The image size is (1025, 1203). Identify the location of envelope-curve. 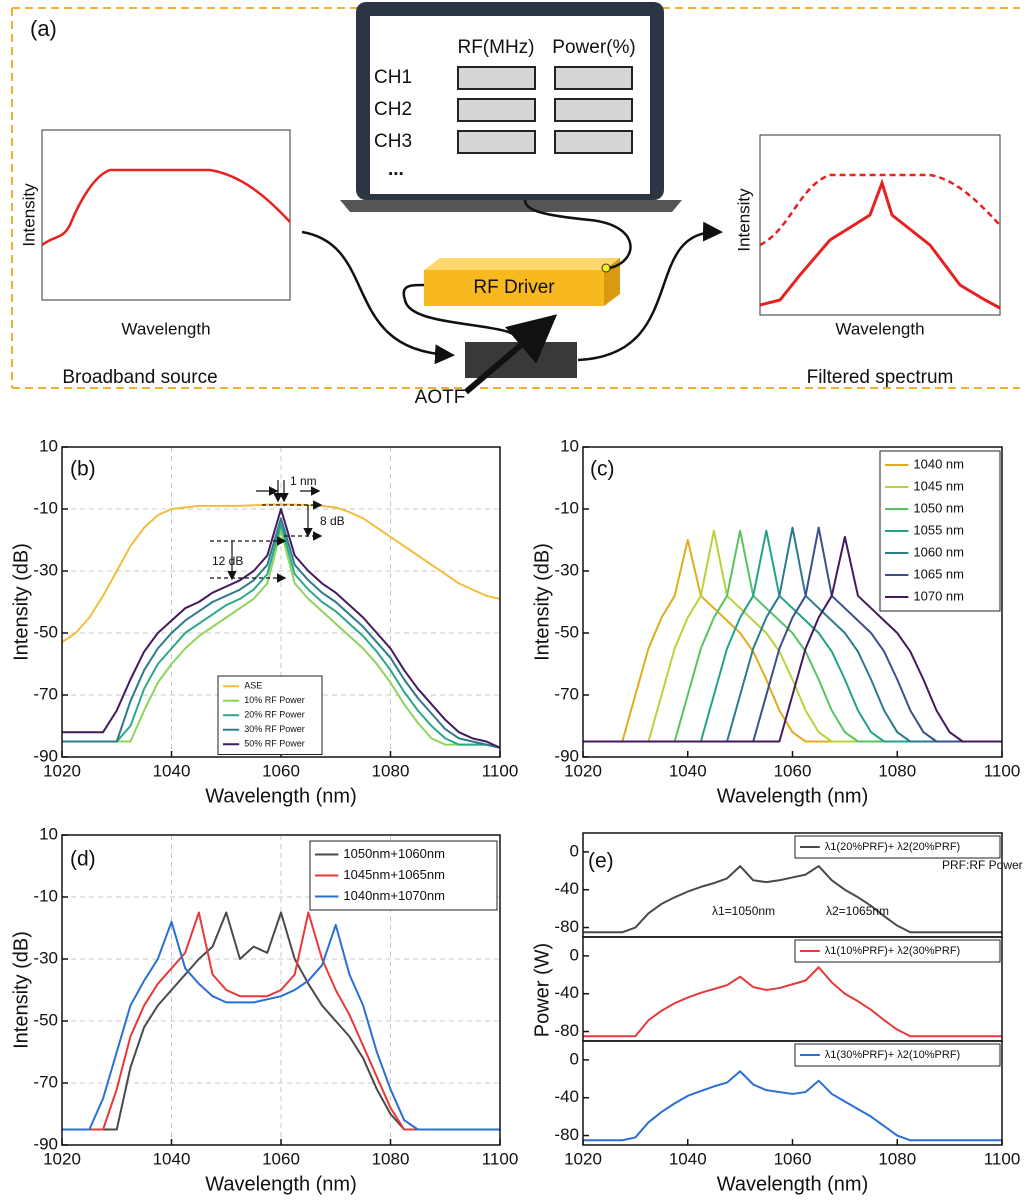
(880, 210).